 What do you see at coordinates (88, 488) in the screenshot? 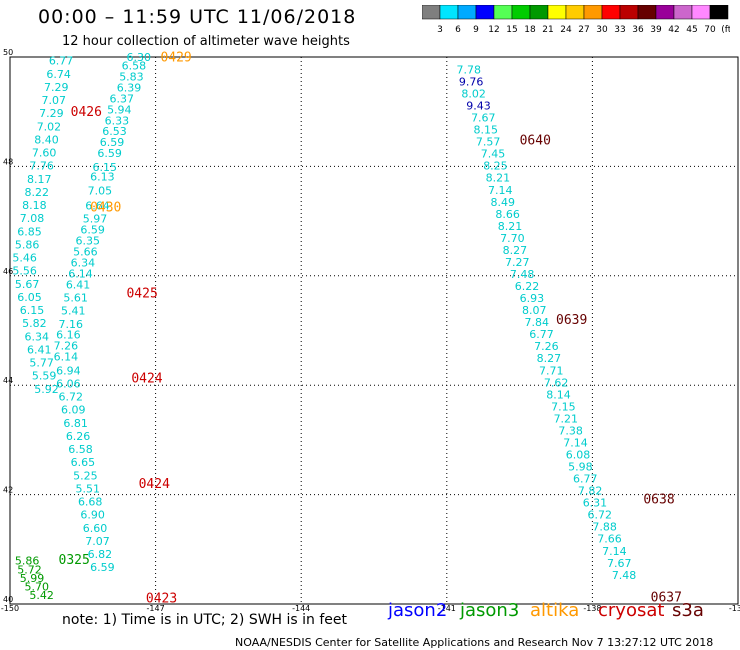
I see `wave-height-value: 5.51` at bounding box center [88, 488].